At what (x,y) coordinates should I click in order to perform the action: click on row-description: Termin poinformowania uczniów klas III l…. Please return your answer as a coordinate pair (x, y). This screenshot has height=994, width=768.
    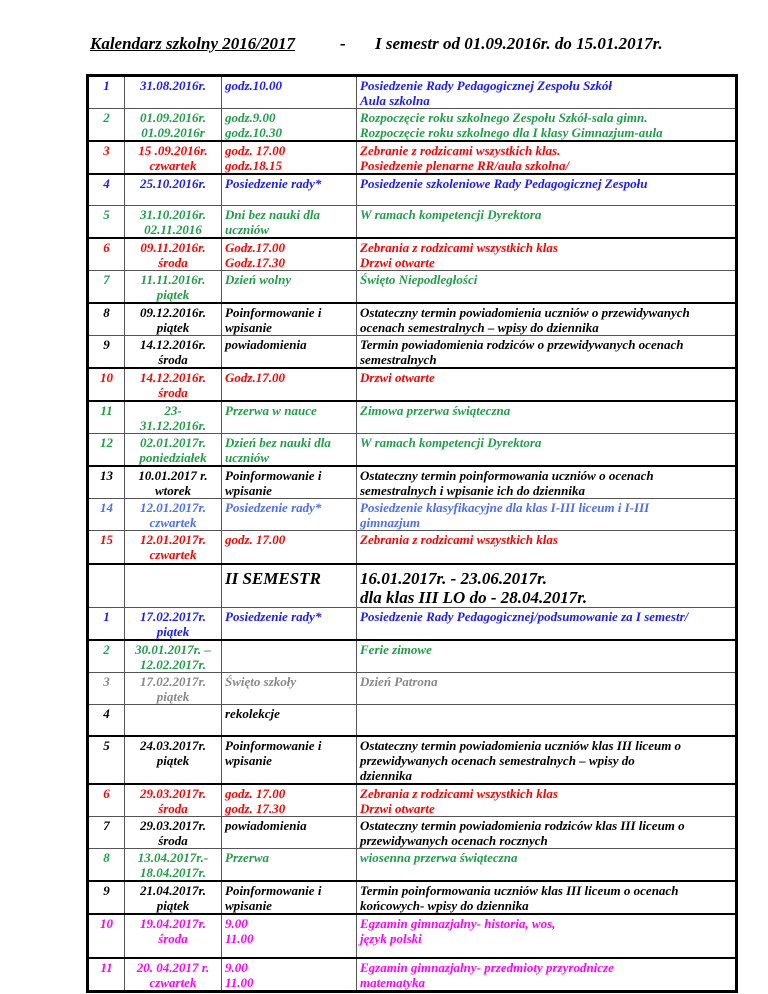
    Looking at the image, I should click on (546, 897).